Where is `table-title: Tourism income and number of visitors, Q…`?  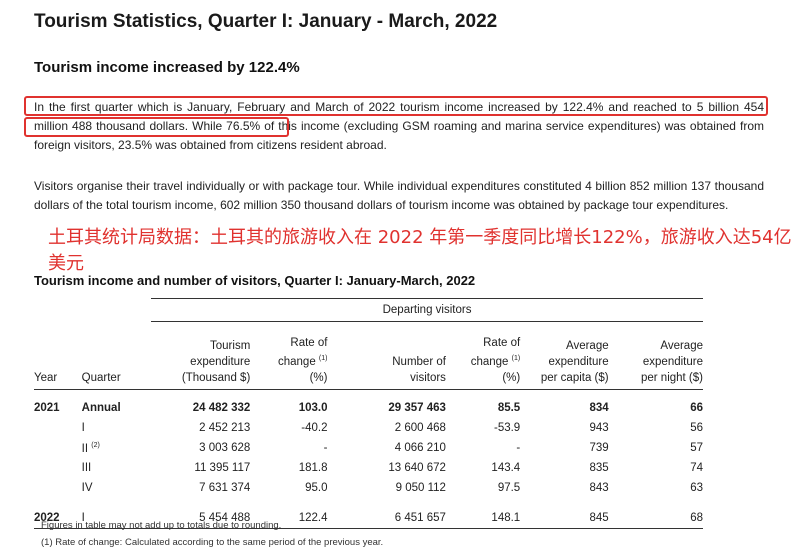 table-title: Tourism income and number of visitors, Q… is located at coordinates (255, 280).